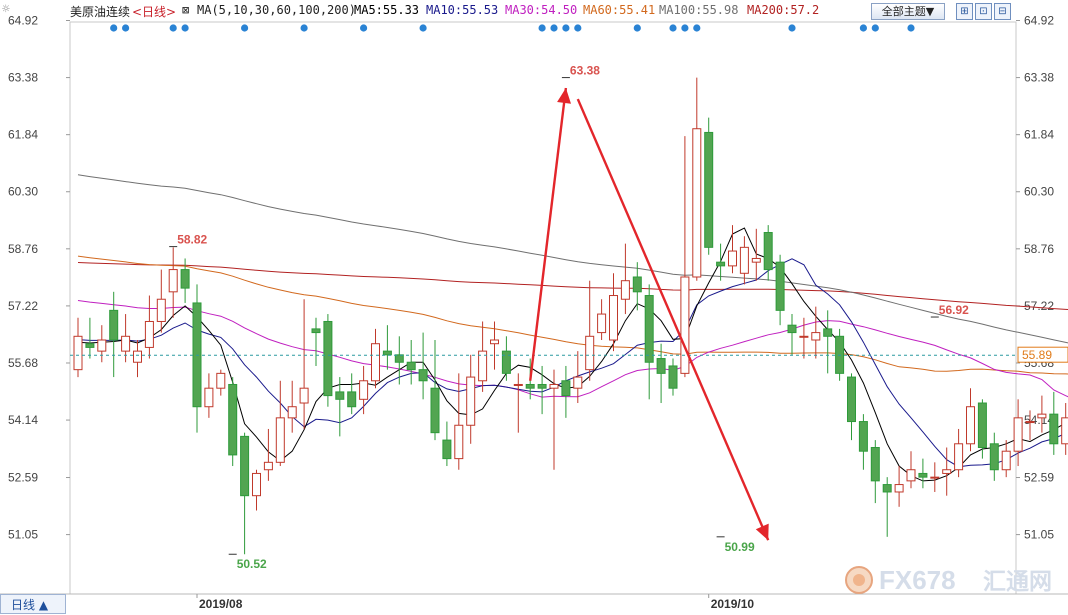 Image resolution: width=1068 pixels, height=615 pixels. I want to click on trend-arrow-line, so click(673, 319).